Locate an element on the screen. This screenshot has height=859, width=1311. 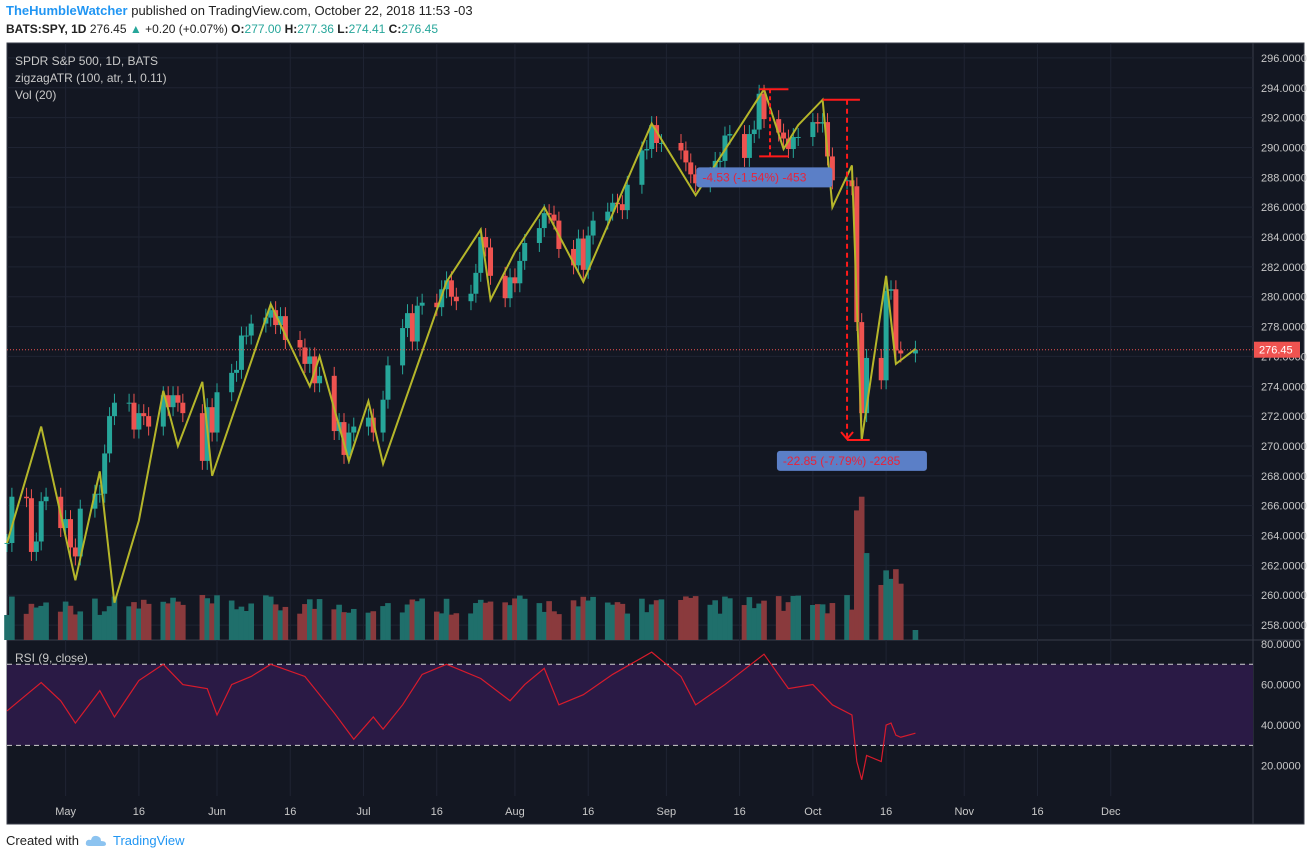
y-tick-label: 278.0000 is located at coordinates (1284, 328).